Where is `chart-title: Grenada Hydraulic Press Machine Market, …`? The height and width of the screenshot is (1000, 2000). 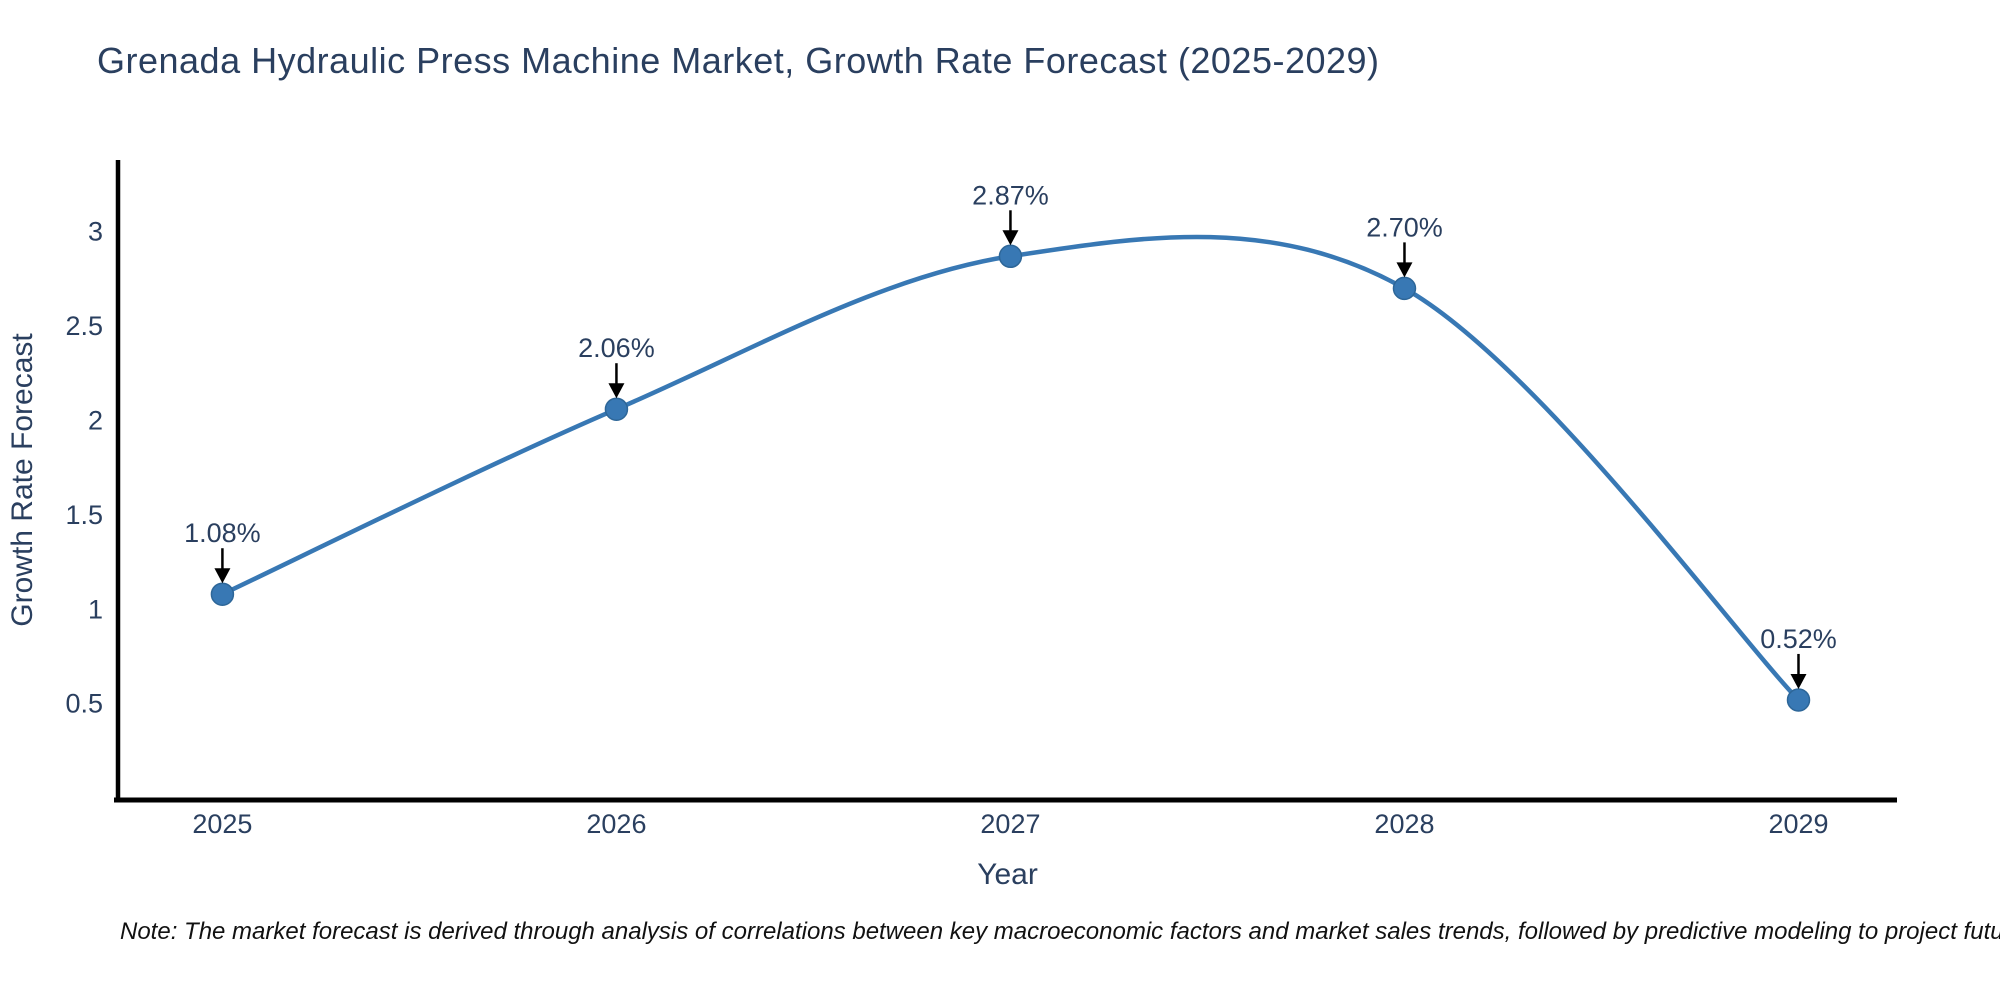 chart-title: Grenada Hydraulic Press Machine Market, … is located at coordinates (738, 60).